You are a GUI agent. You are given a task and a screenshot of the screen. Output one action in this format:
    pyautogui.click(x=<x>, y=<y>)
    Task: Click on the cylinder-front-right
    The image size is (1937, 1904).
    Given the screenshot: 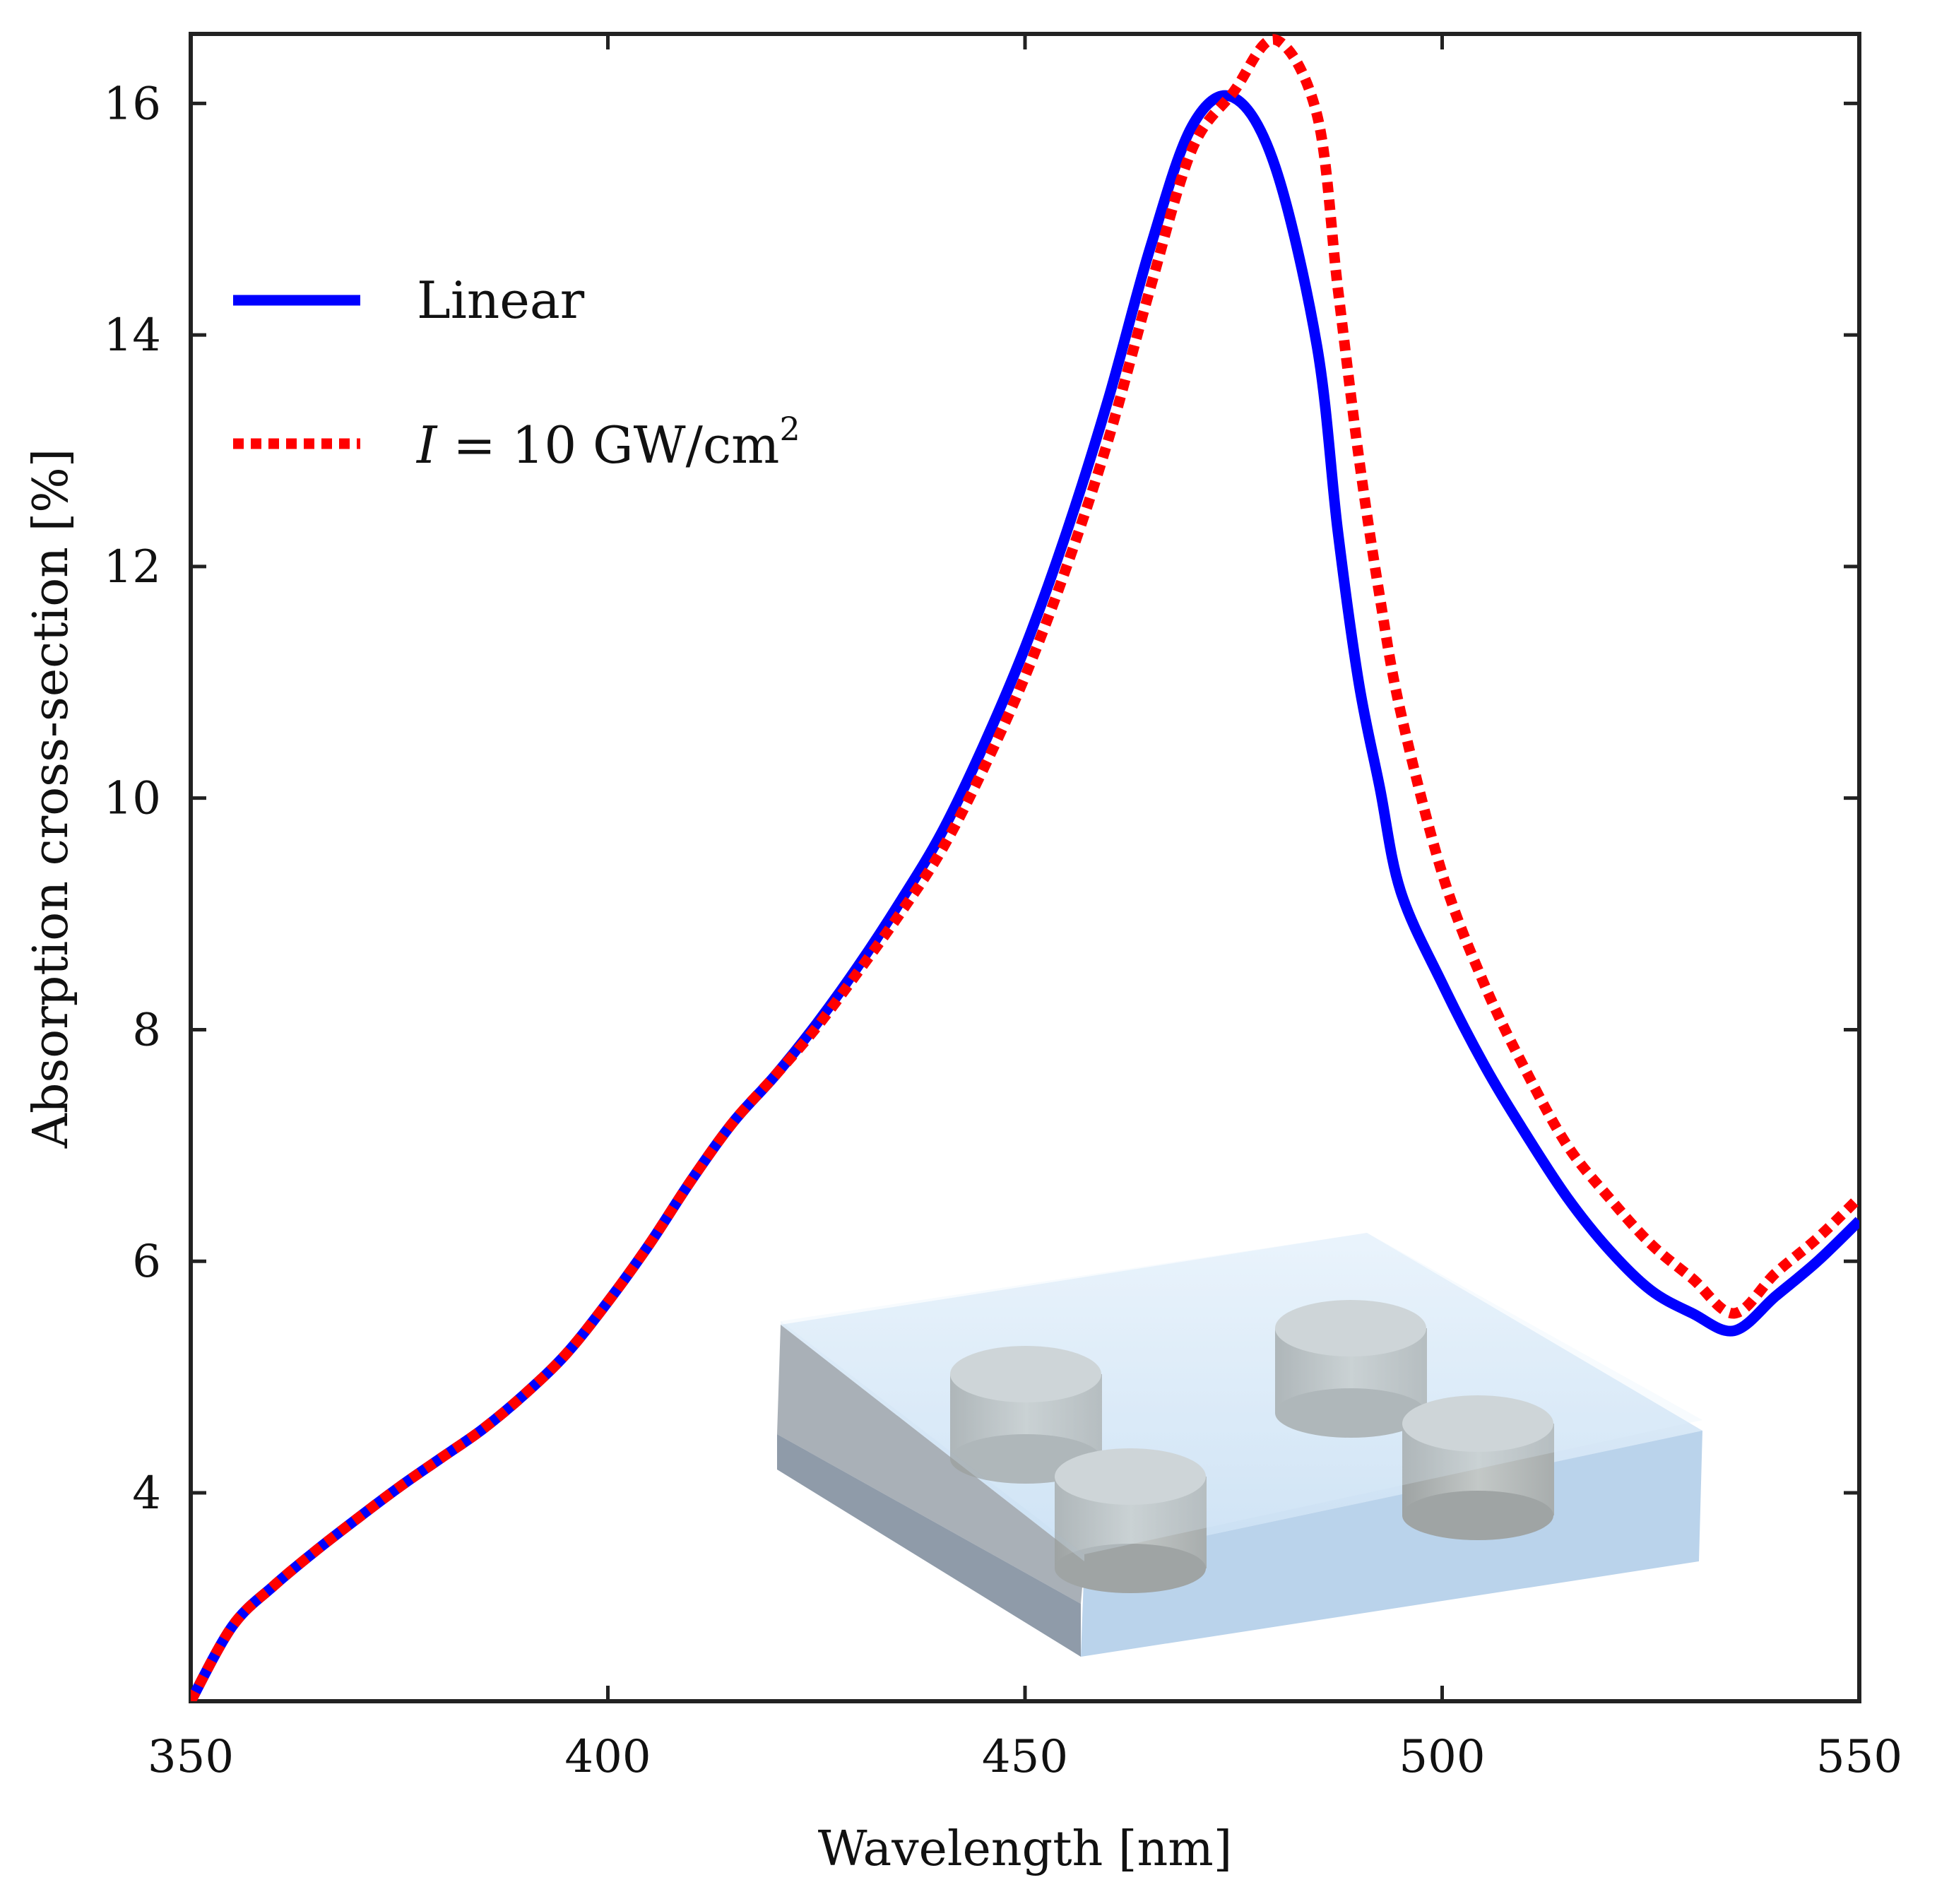 What is the action you would take?
    pyautogui.click(x=1478, y=1467)
    